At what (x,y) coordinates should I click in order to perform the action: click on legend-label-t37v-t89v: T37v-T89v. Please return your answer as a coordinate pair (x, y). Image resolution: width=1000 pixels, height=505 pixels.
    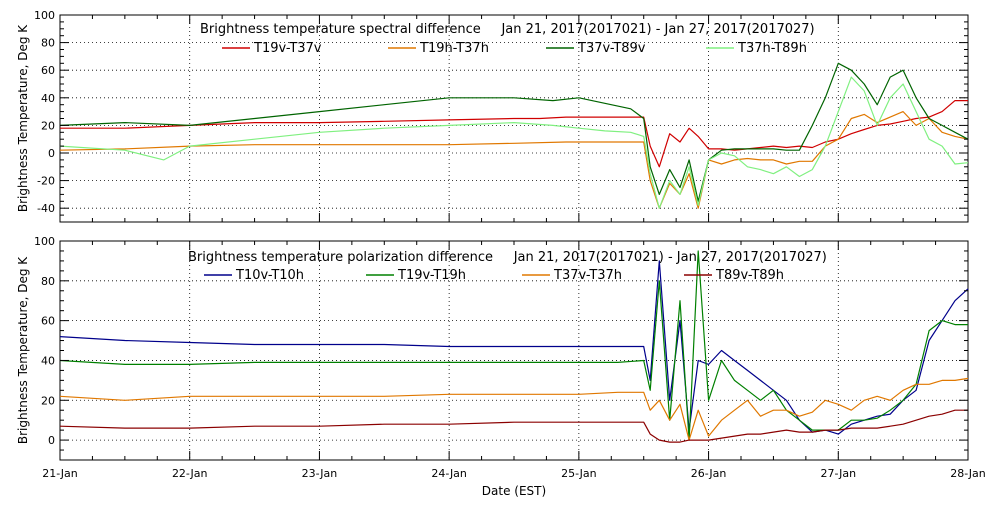
    Looking at the image, I should click on (611, 48).